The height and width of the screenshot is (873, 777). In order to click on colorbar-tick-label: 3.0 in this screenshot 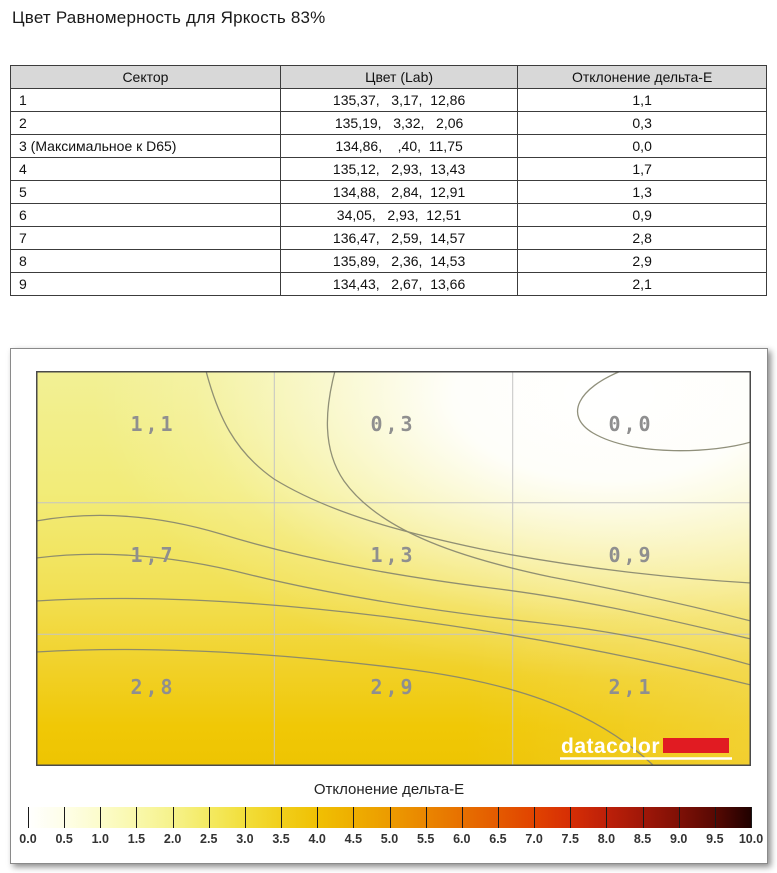, I will do `click(245, 839)`.